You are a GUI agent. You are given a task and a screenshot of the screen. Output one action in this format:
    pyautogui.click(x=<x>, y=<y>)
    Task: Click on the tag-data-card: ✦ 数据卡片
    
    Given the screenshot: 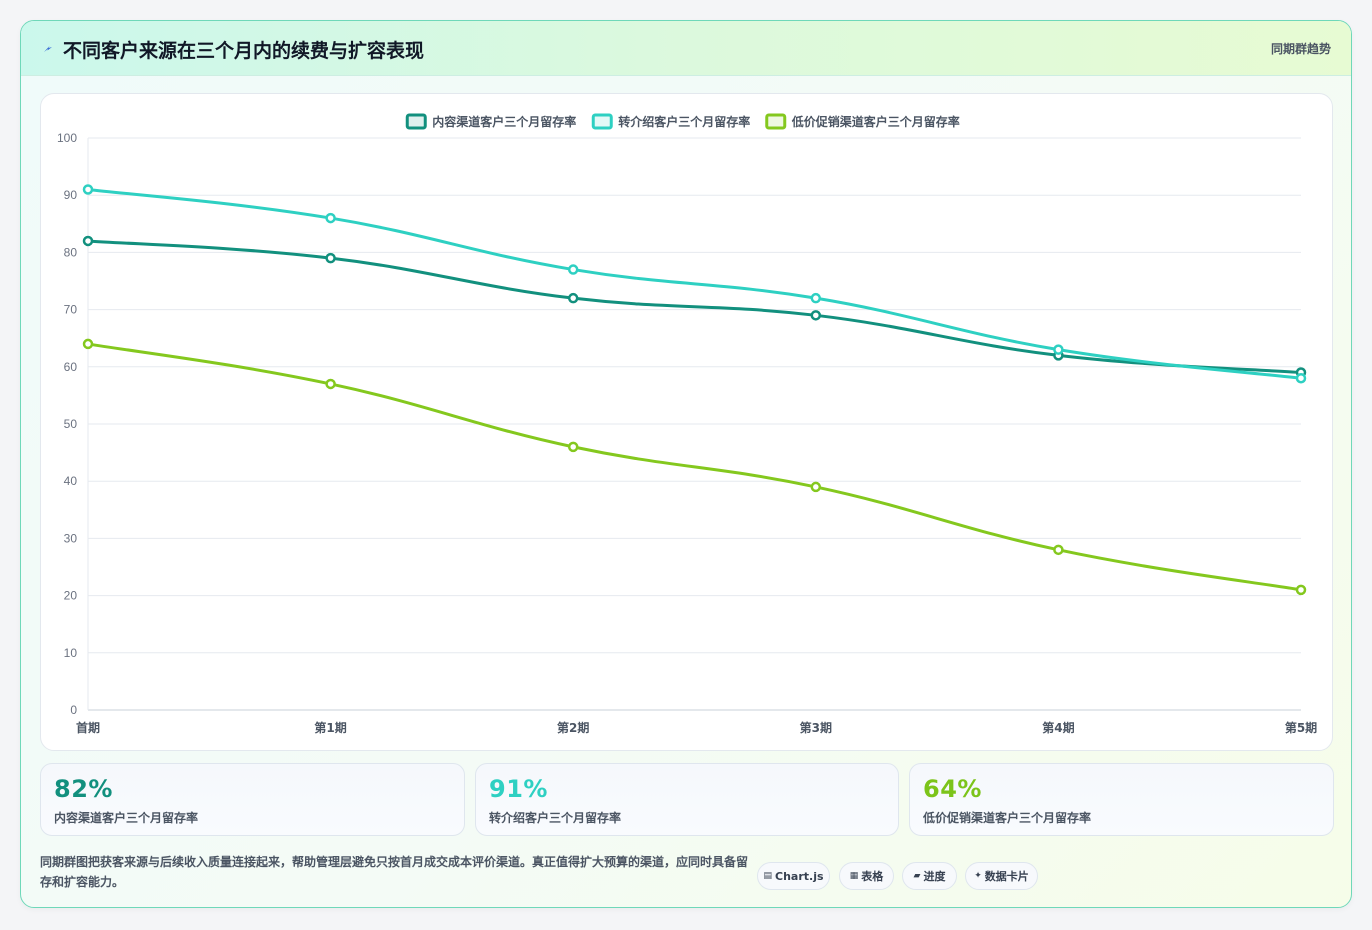 What is the action you would take?
    pyautogui.click(x=1001, y=876)
    